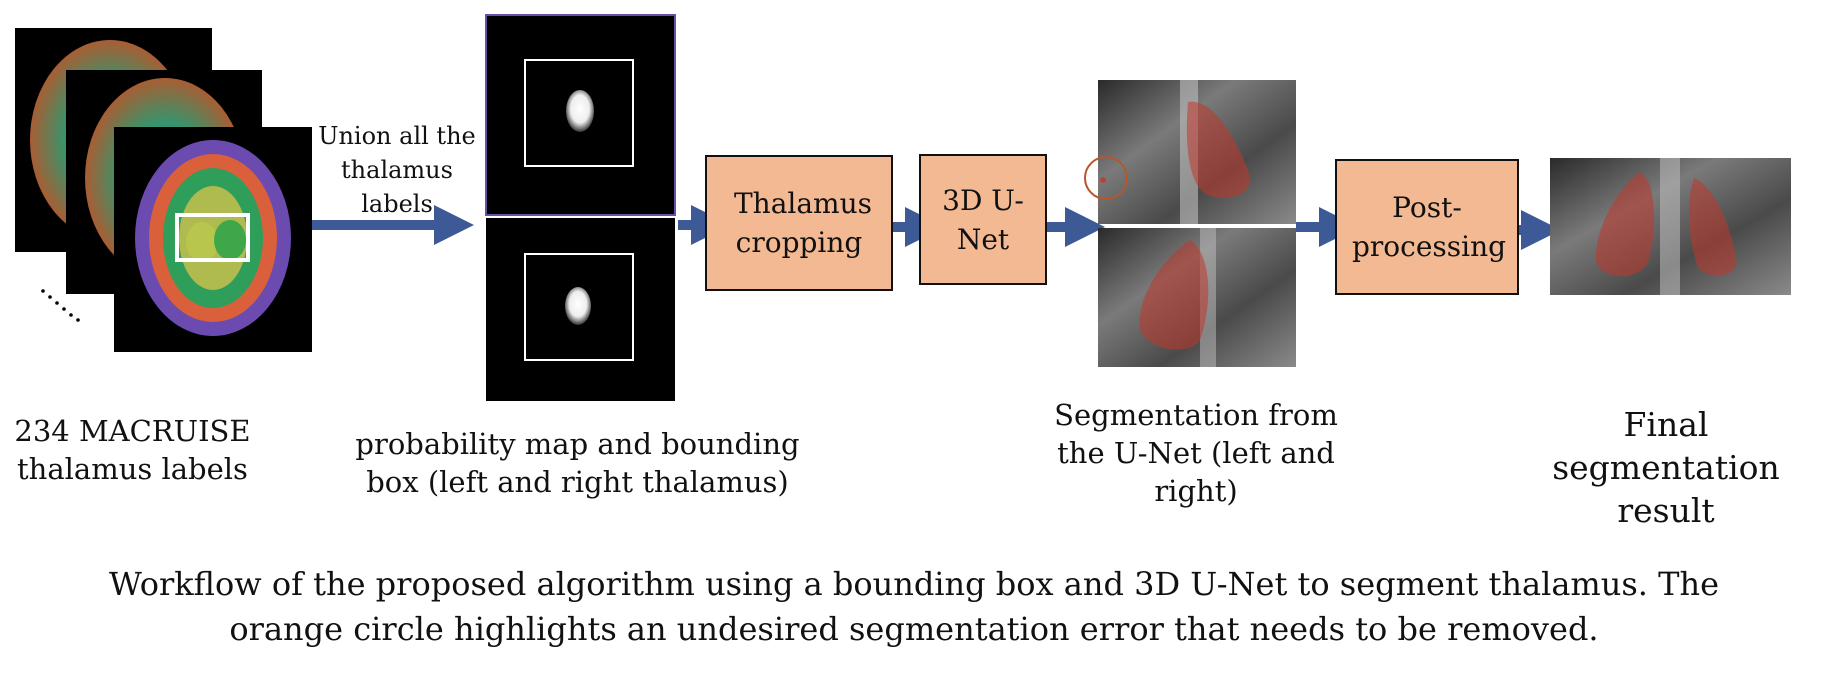 The height and width of the screenshot is (694, 1828). Describe the element at coordinates (1190, 152) in the screenshot. I see `unet-segmentation-top` at that location.